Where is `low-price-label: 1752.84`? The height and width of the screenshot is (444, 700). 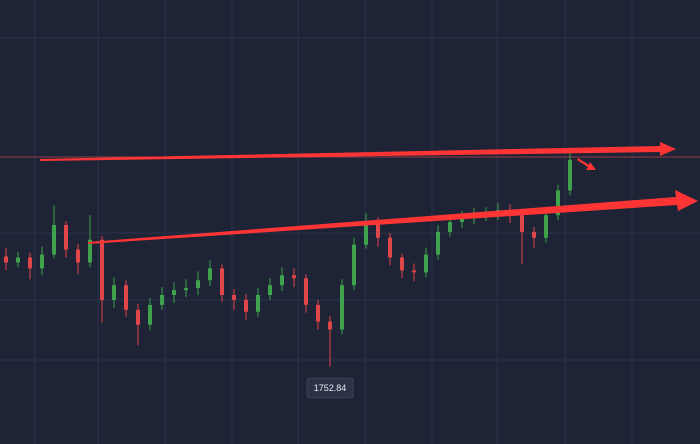
low-price-label: 1752.84 is located at coordinates (330, 388).